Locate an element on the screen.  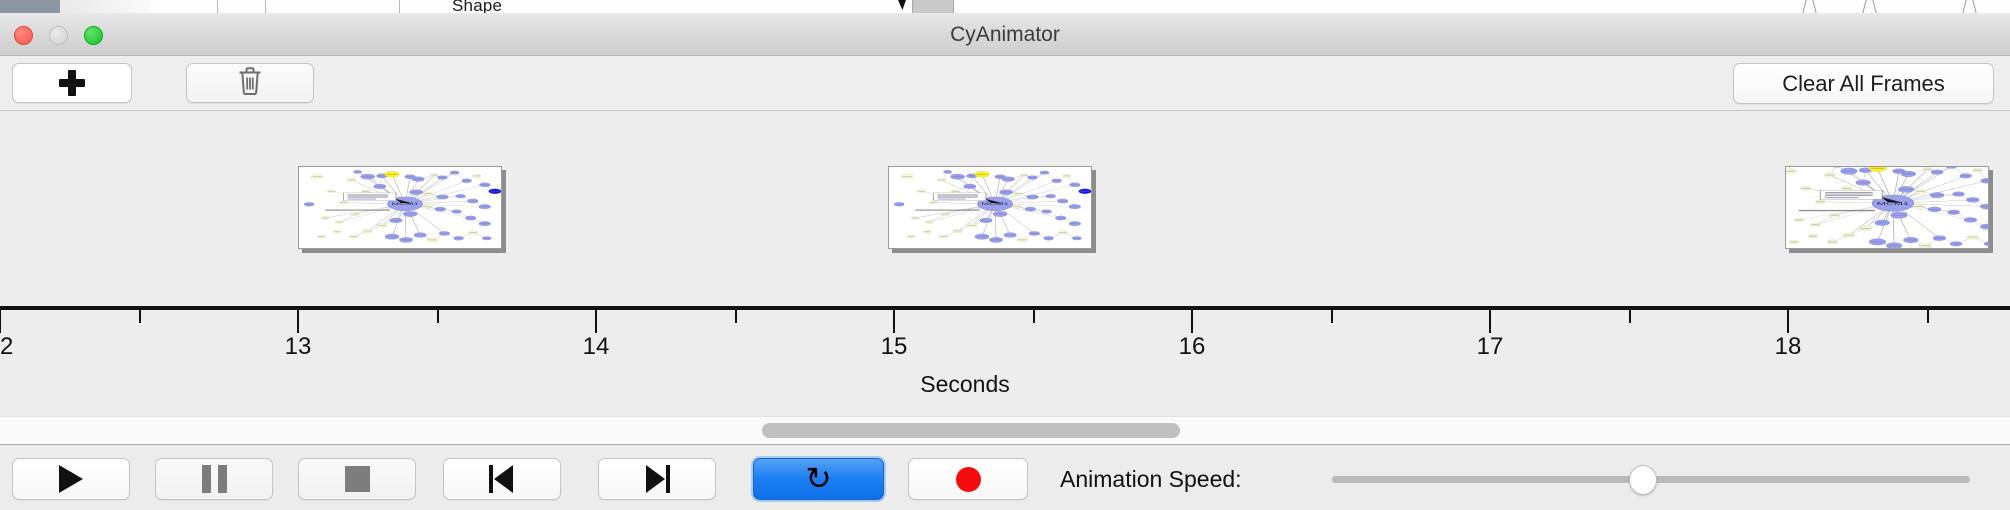
loop-icon: ↻ is located at coordinates (818, 478).